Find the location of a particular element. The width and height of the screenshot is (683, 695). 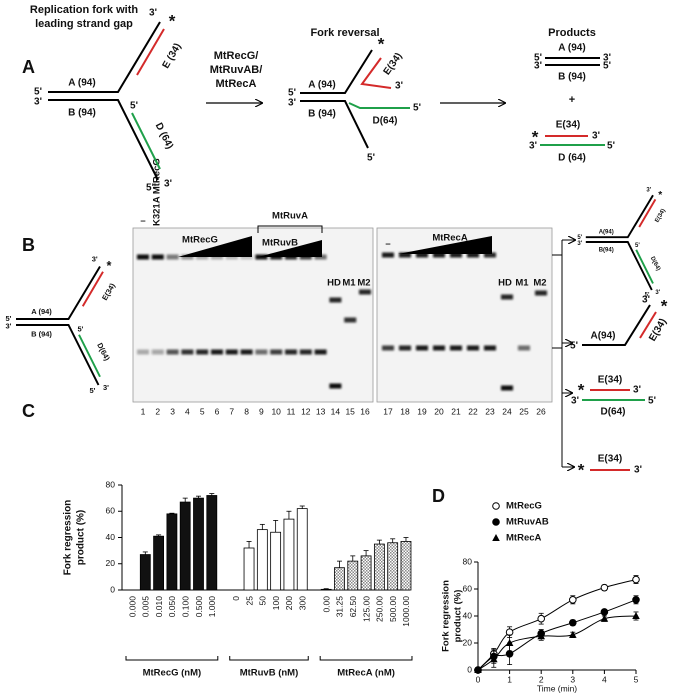

x-tick-label: 500.00 is located at coordinates (393, 609).